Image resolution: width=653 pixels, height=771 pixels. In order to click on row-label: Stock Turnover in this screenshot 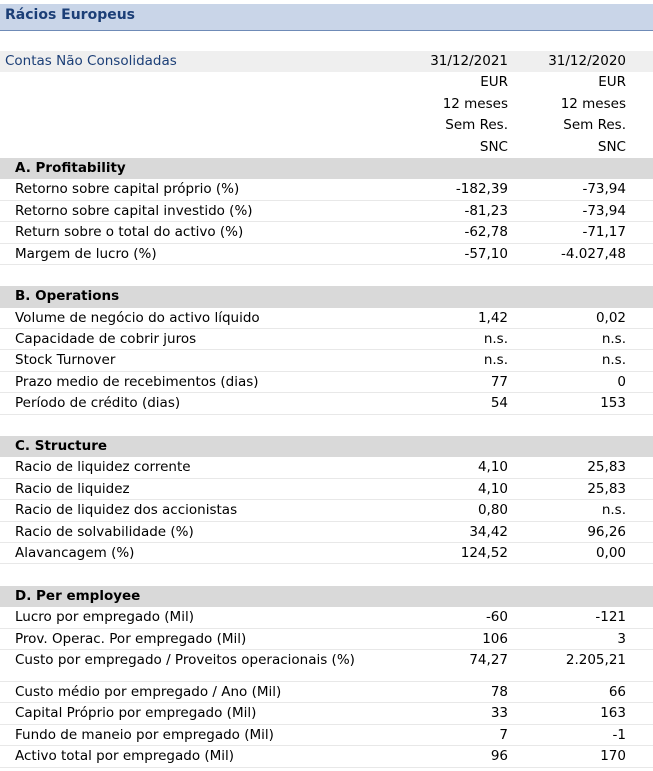, I will do `click(65, 360)`.